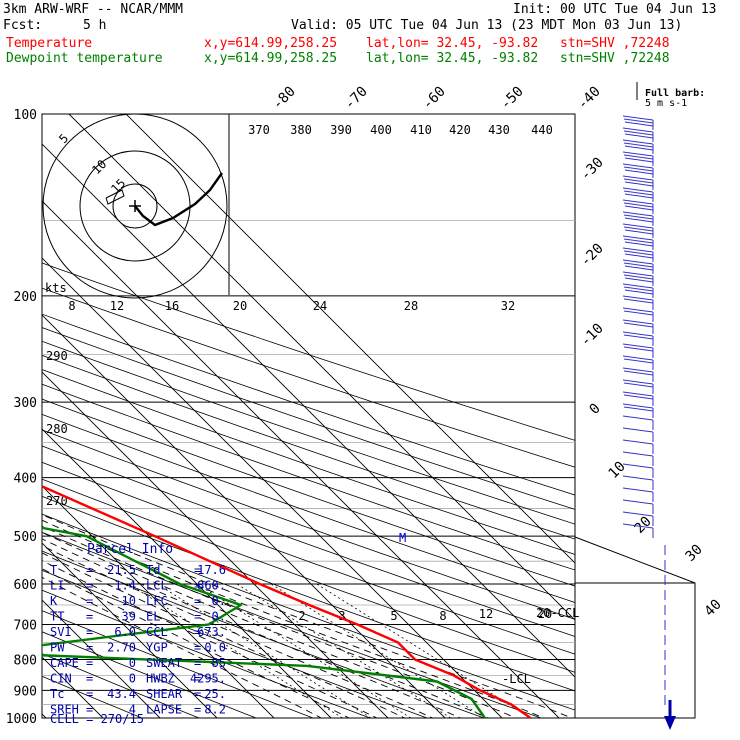 The width and height of the screenshot is (740, 740). What do you see at coordinates (592, 169) in the screenshot?
I see `isotherm-right-label: -30` at bounding box center [592, 169].